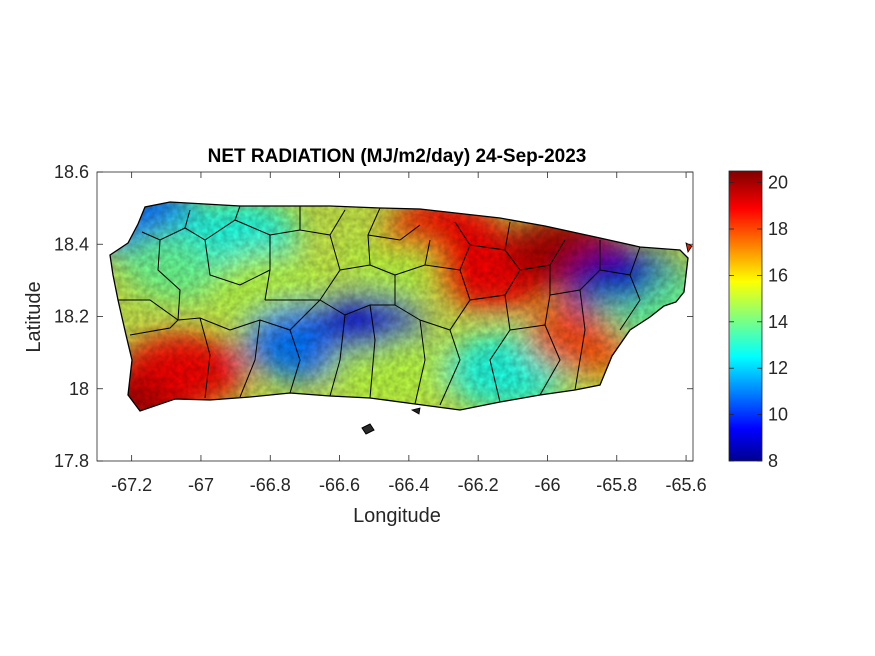 This screenshot has width=875, height=656. What do you see at coordinates (270, 485) in the screenshot?
I see `x-tick-label: -66.8` at bounding box center [270, 485].